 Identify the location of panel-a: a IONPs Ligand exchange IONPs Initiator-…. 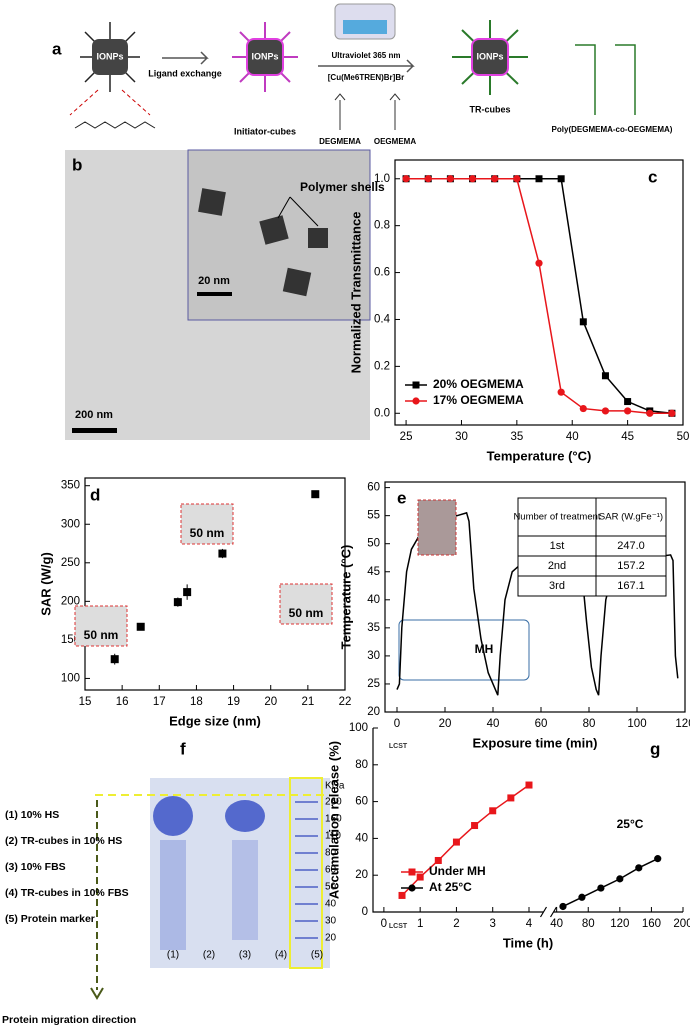
(362, 74).